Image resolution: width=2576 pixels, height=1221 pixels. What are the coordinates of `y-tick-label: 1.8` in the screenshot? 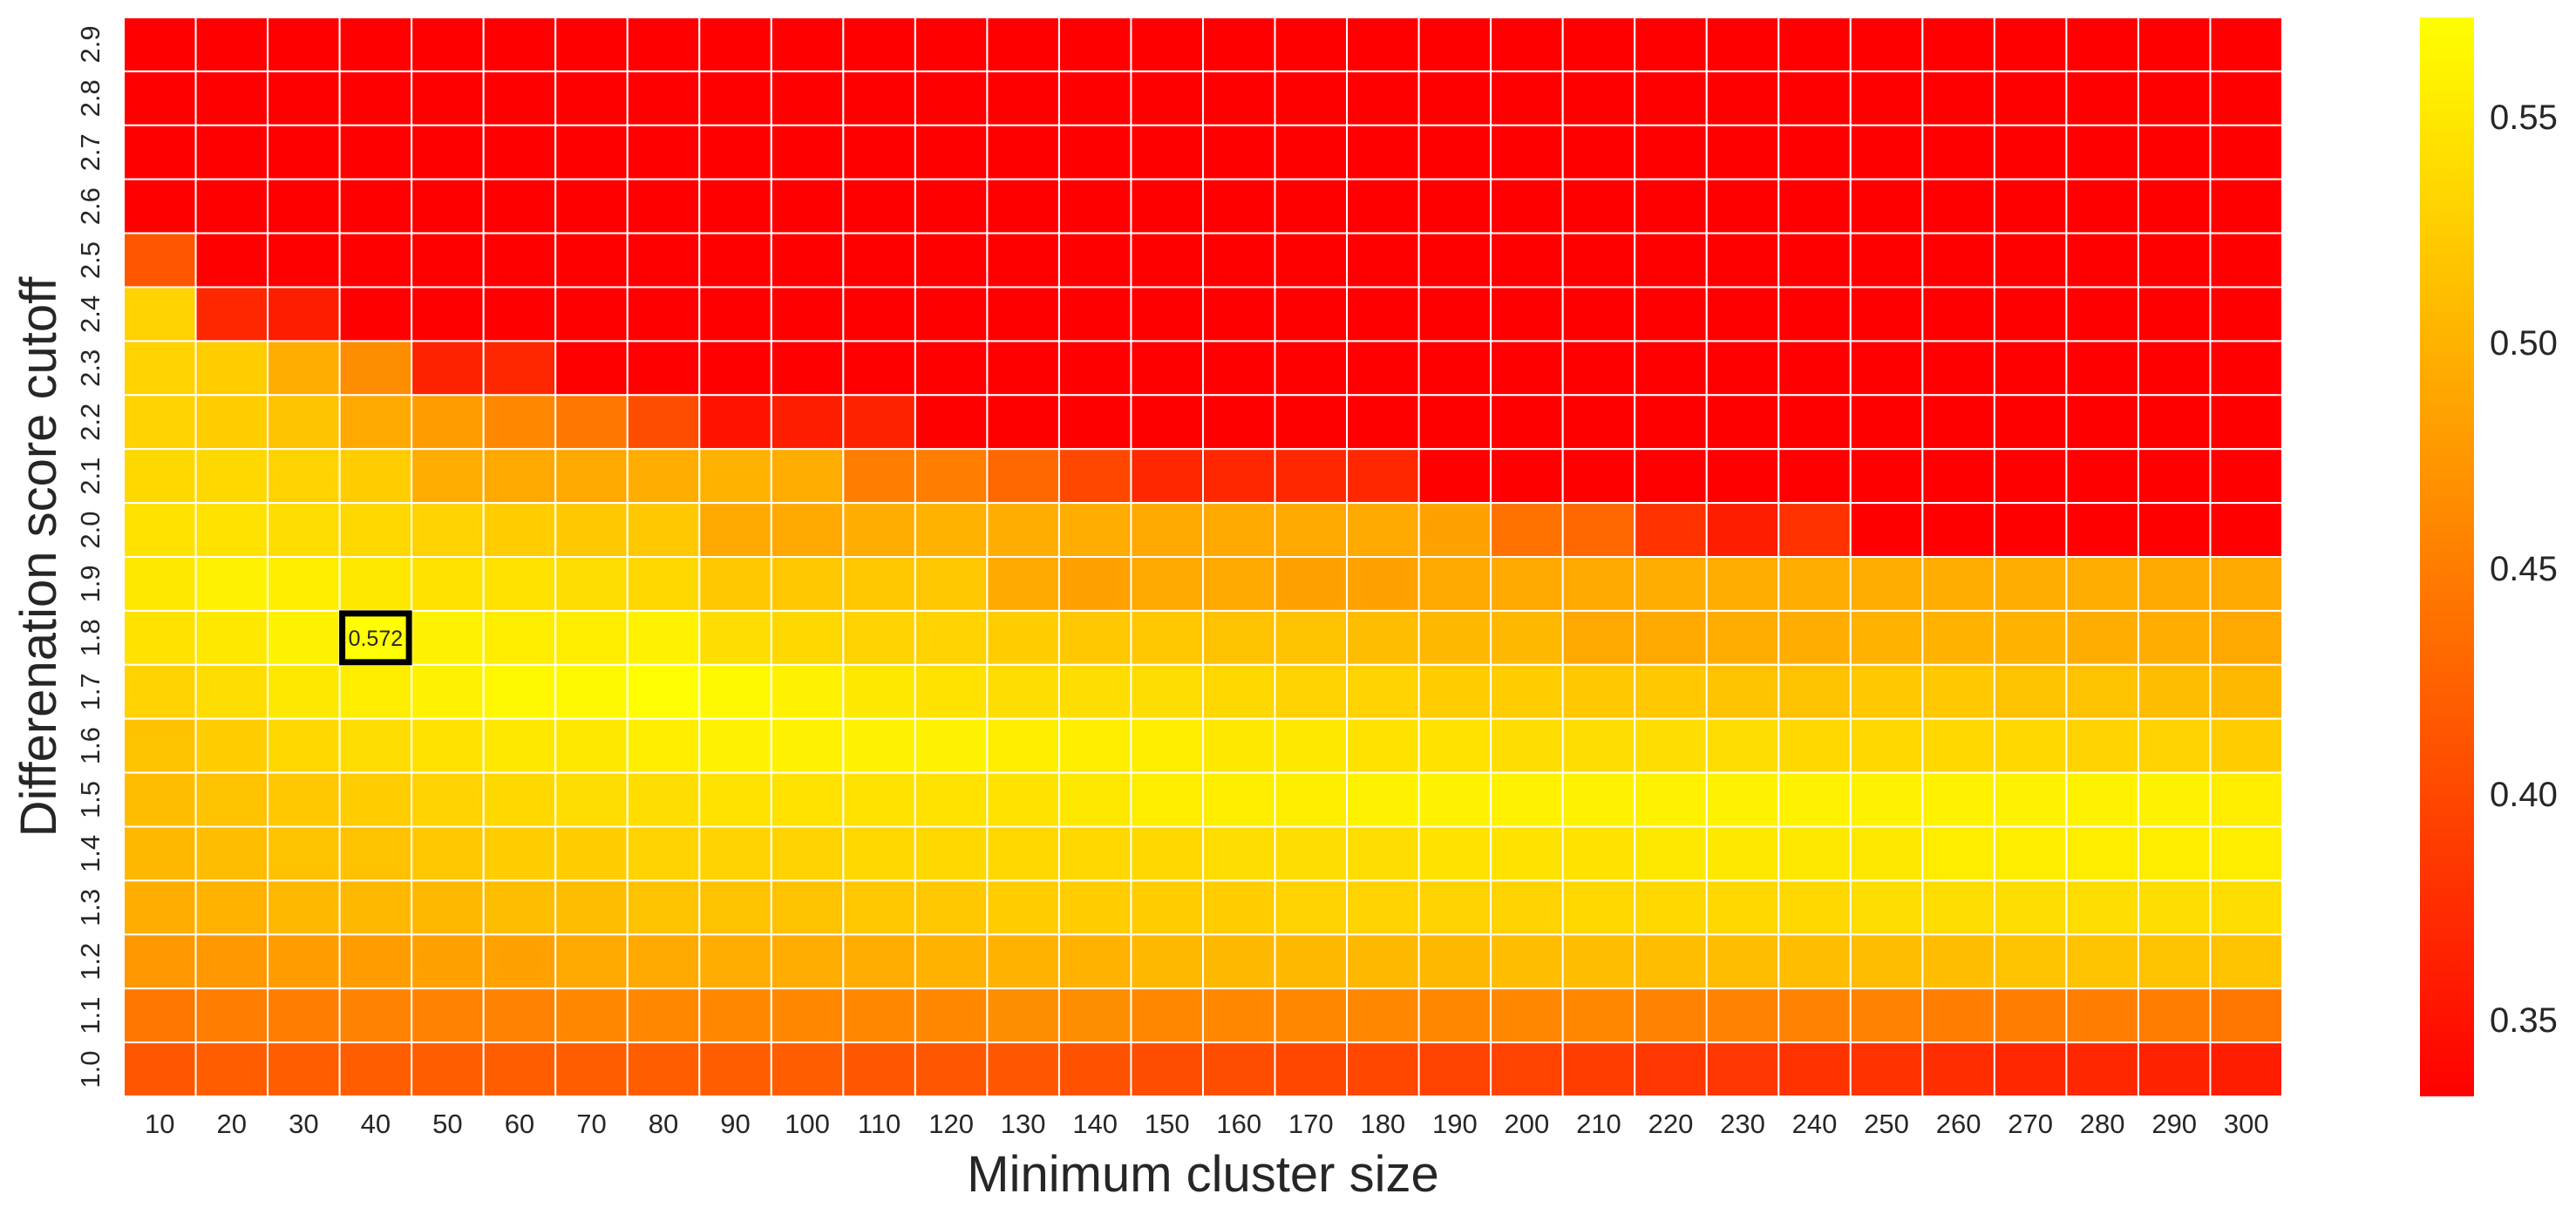 It's located at (90, 638).